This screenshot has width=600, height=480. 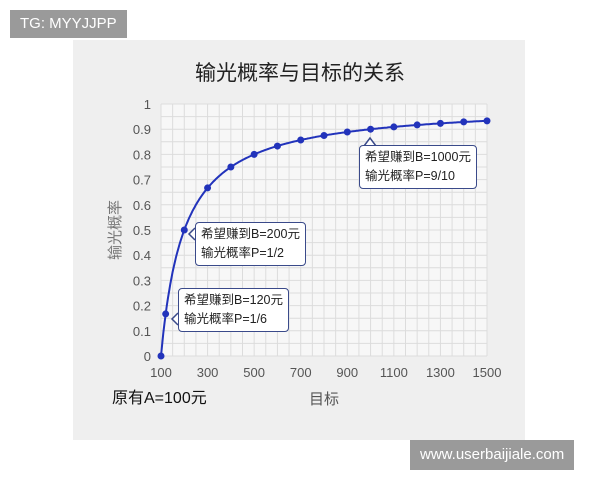 I want to click on y-tick-label: 0.3, so click(x=142, y=280).